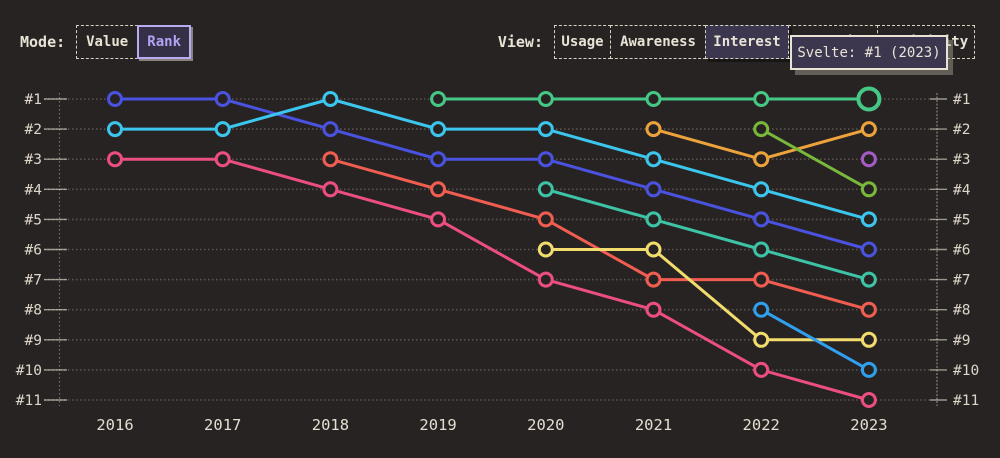  I want to click on data-point-Svelte-2022, so click(761, 99).